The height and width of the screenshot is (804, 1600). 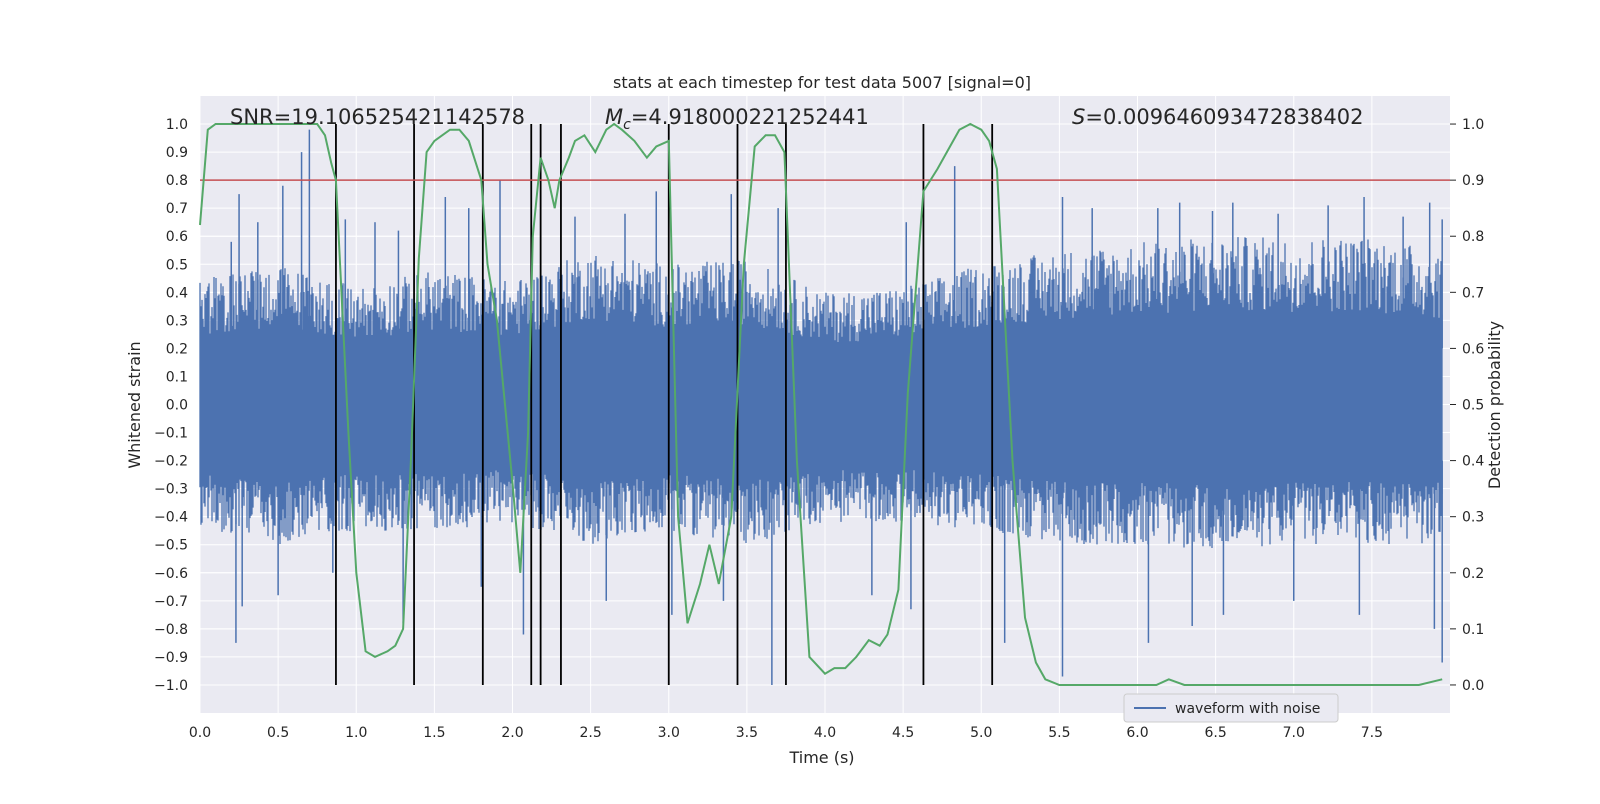 I want to click on x-tick-label: 4.0, so click(x=825, y=733).